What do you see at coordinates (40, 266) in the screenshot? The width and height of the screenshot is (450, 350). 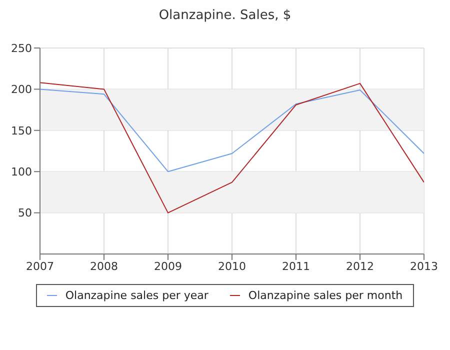 I see `x-tick-label: 2007` at bounding box center [40, 266].